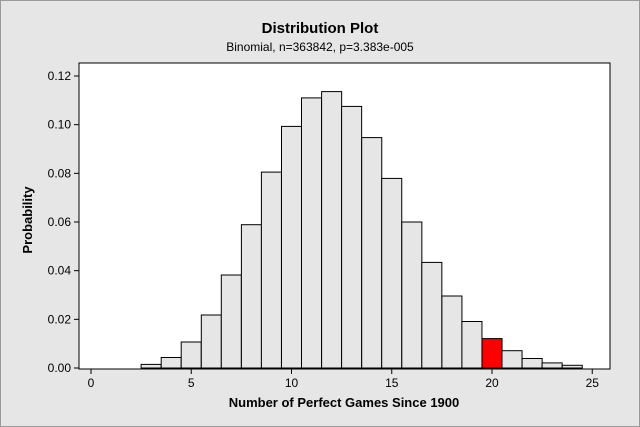 The width and height of the screenshot is (640, 427). I want to click on y-tick-label: 0.08, so click(60, 173).